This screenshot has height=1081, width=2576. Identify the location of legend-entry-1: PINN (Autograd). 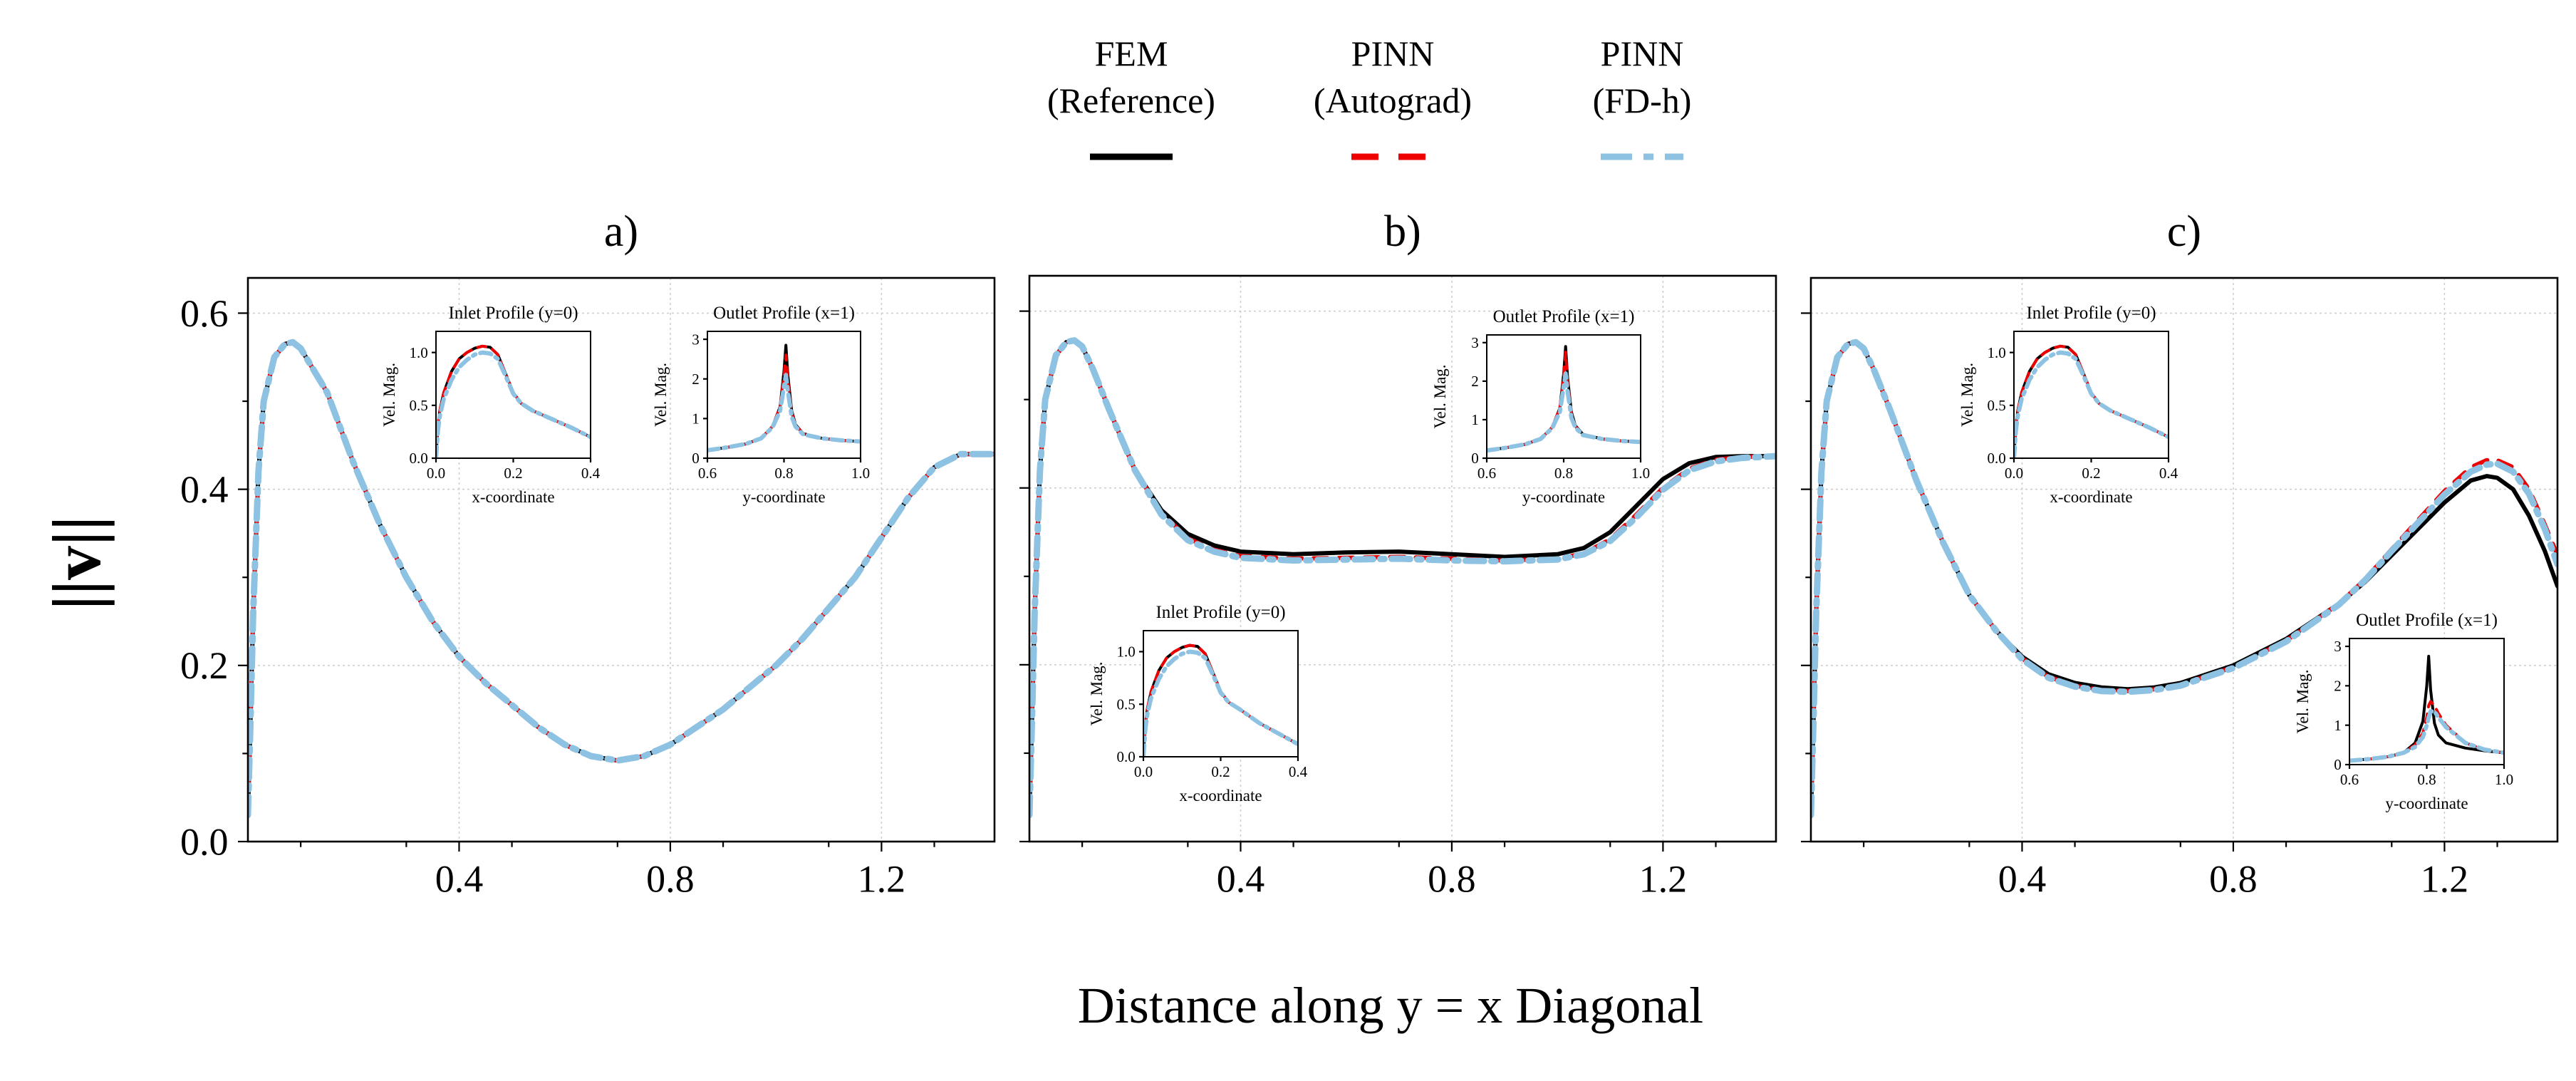
(1393, 96).